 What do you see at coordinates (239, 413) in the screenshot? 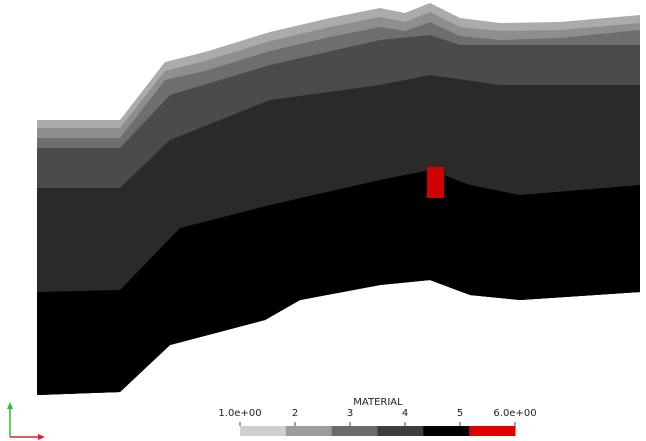
I see `tick-label: 1.0e+00` at bounding box center [239, 413].